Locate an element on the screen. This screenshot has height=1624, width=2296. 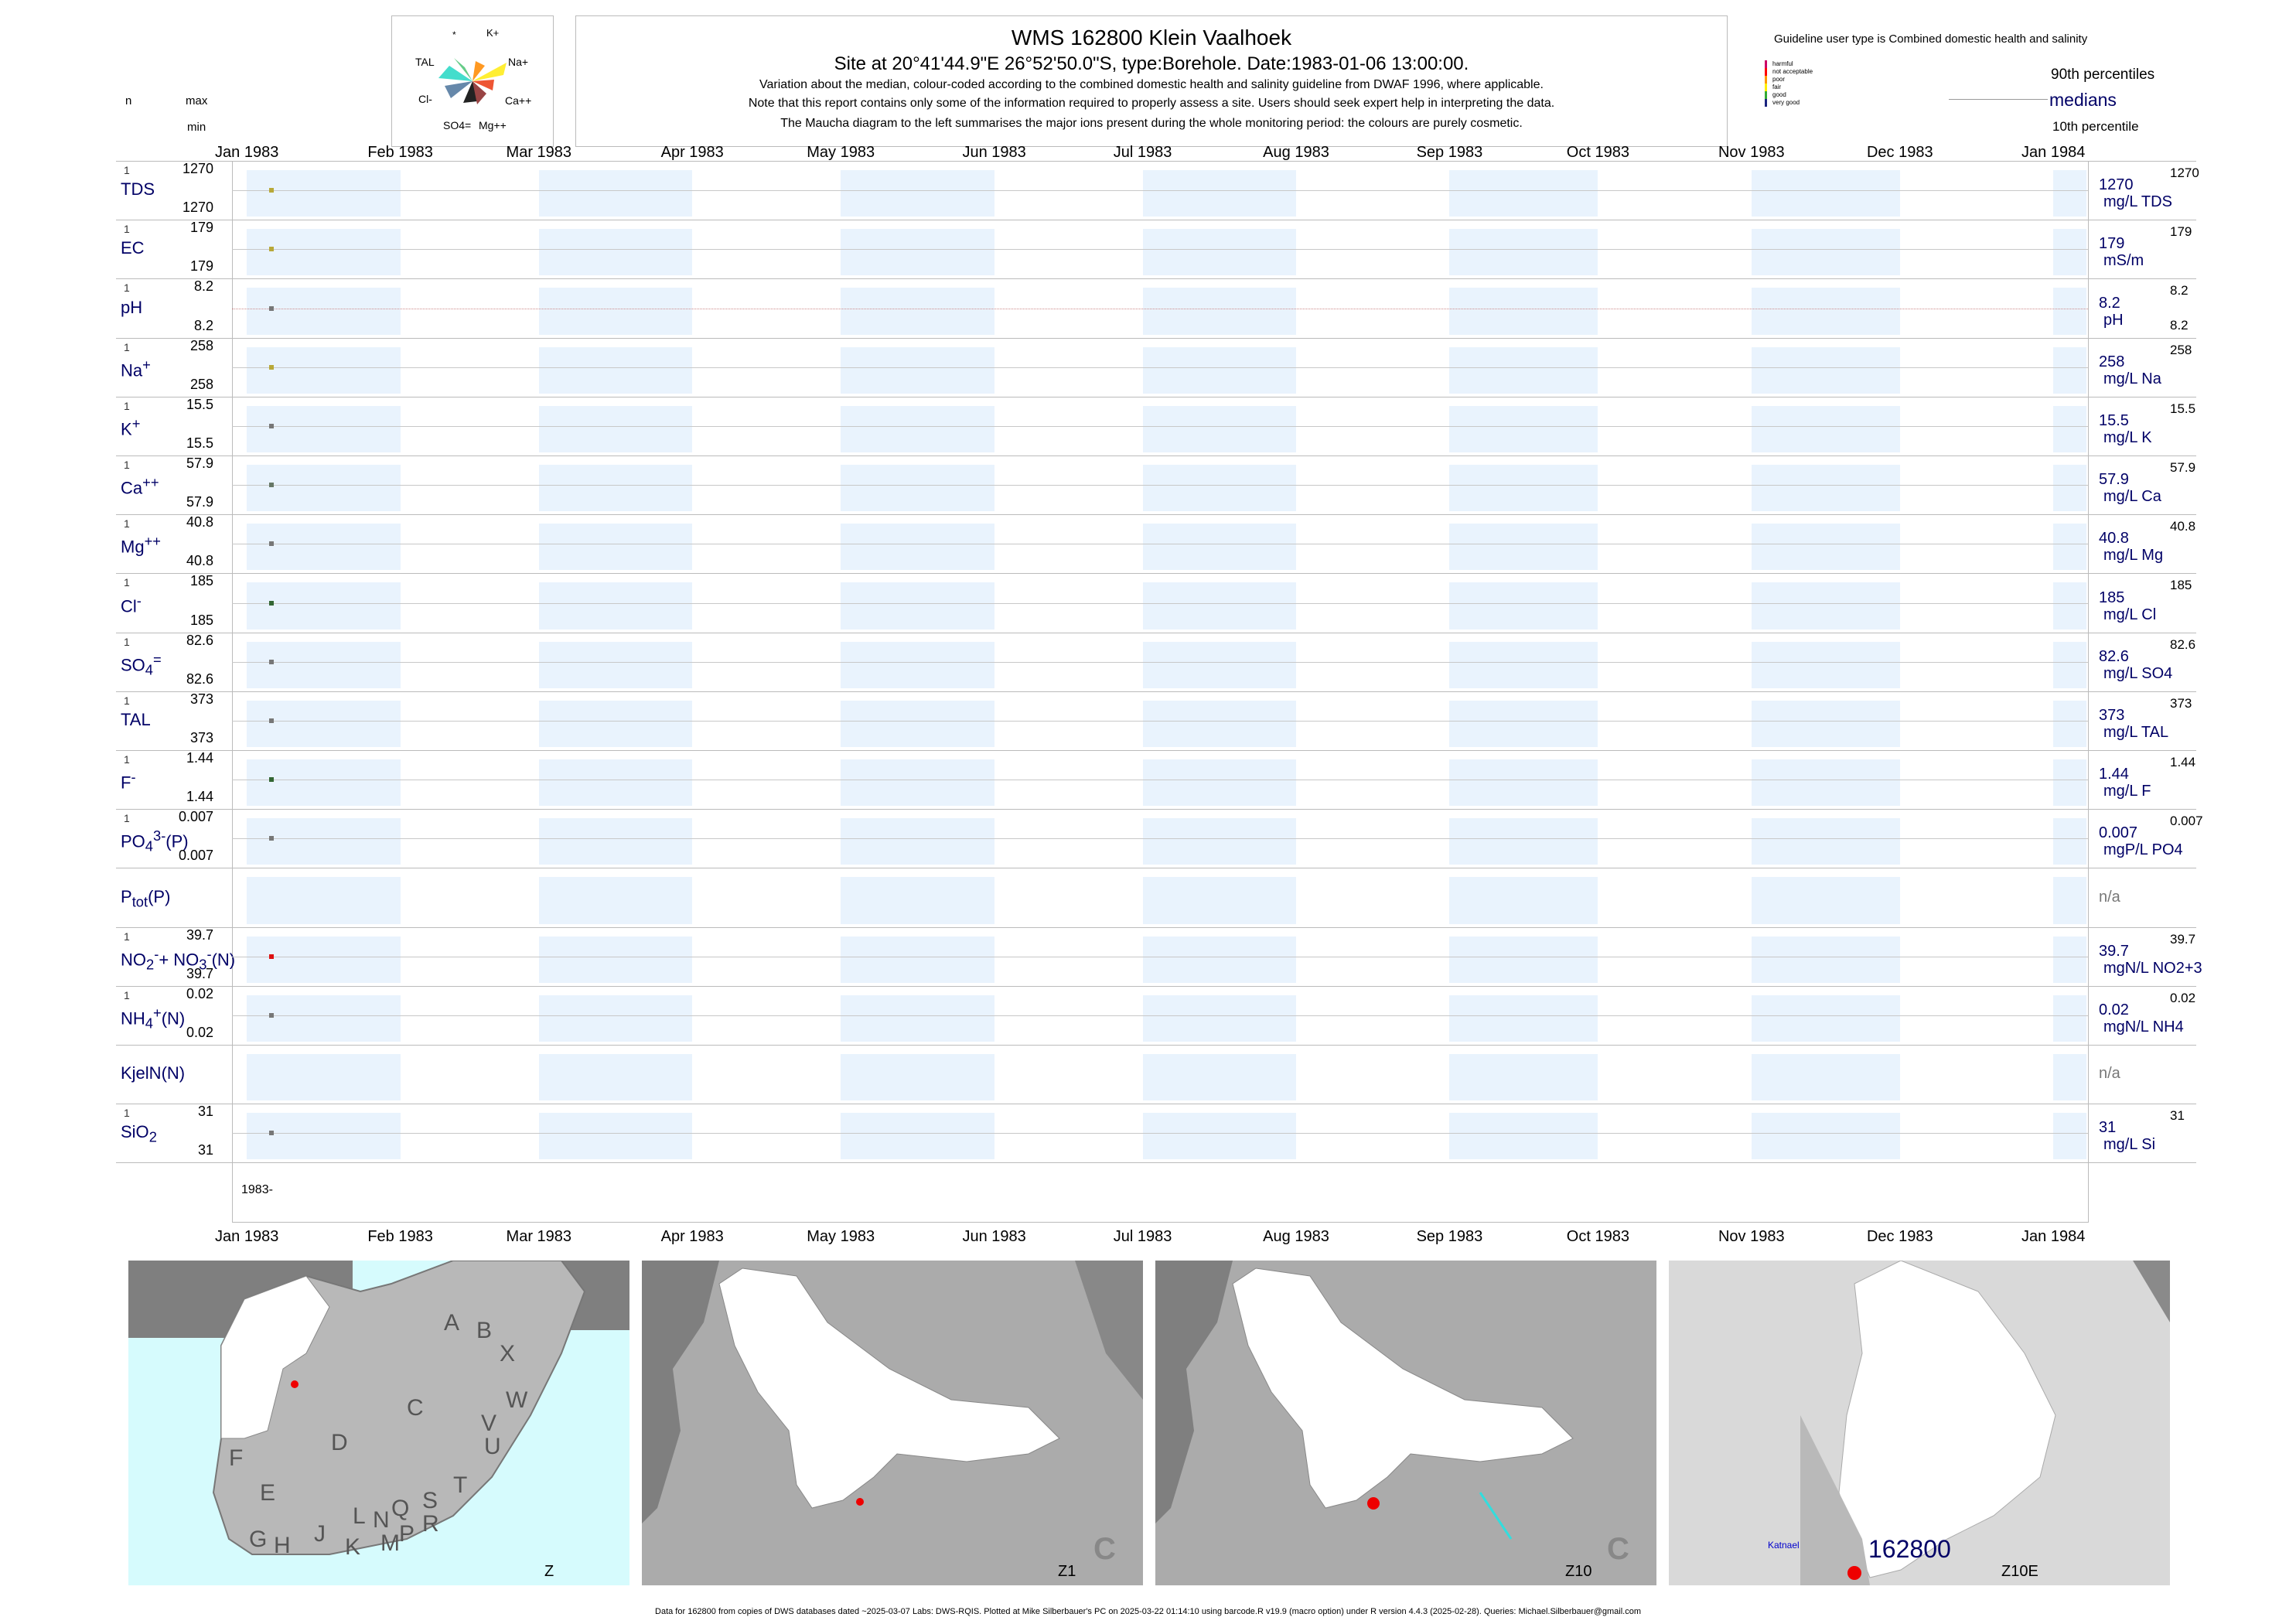
unit-label: mg/L Na is located at coordinates (2132, 378).